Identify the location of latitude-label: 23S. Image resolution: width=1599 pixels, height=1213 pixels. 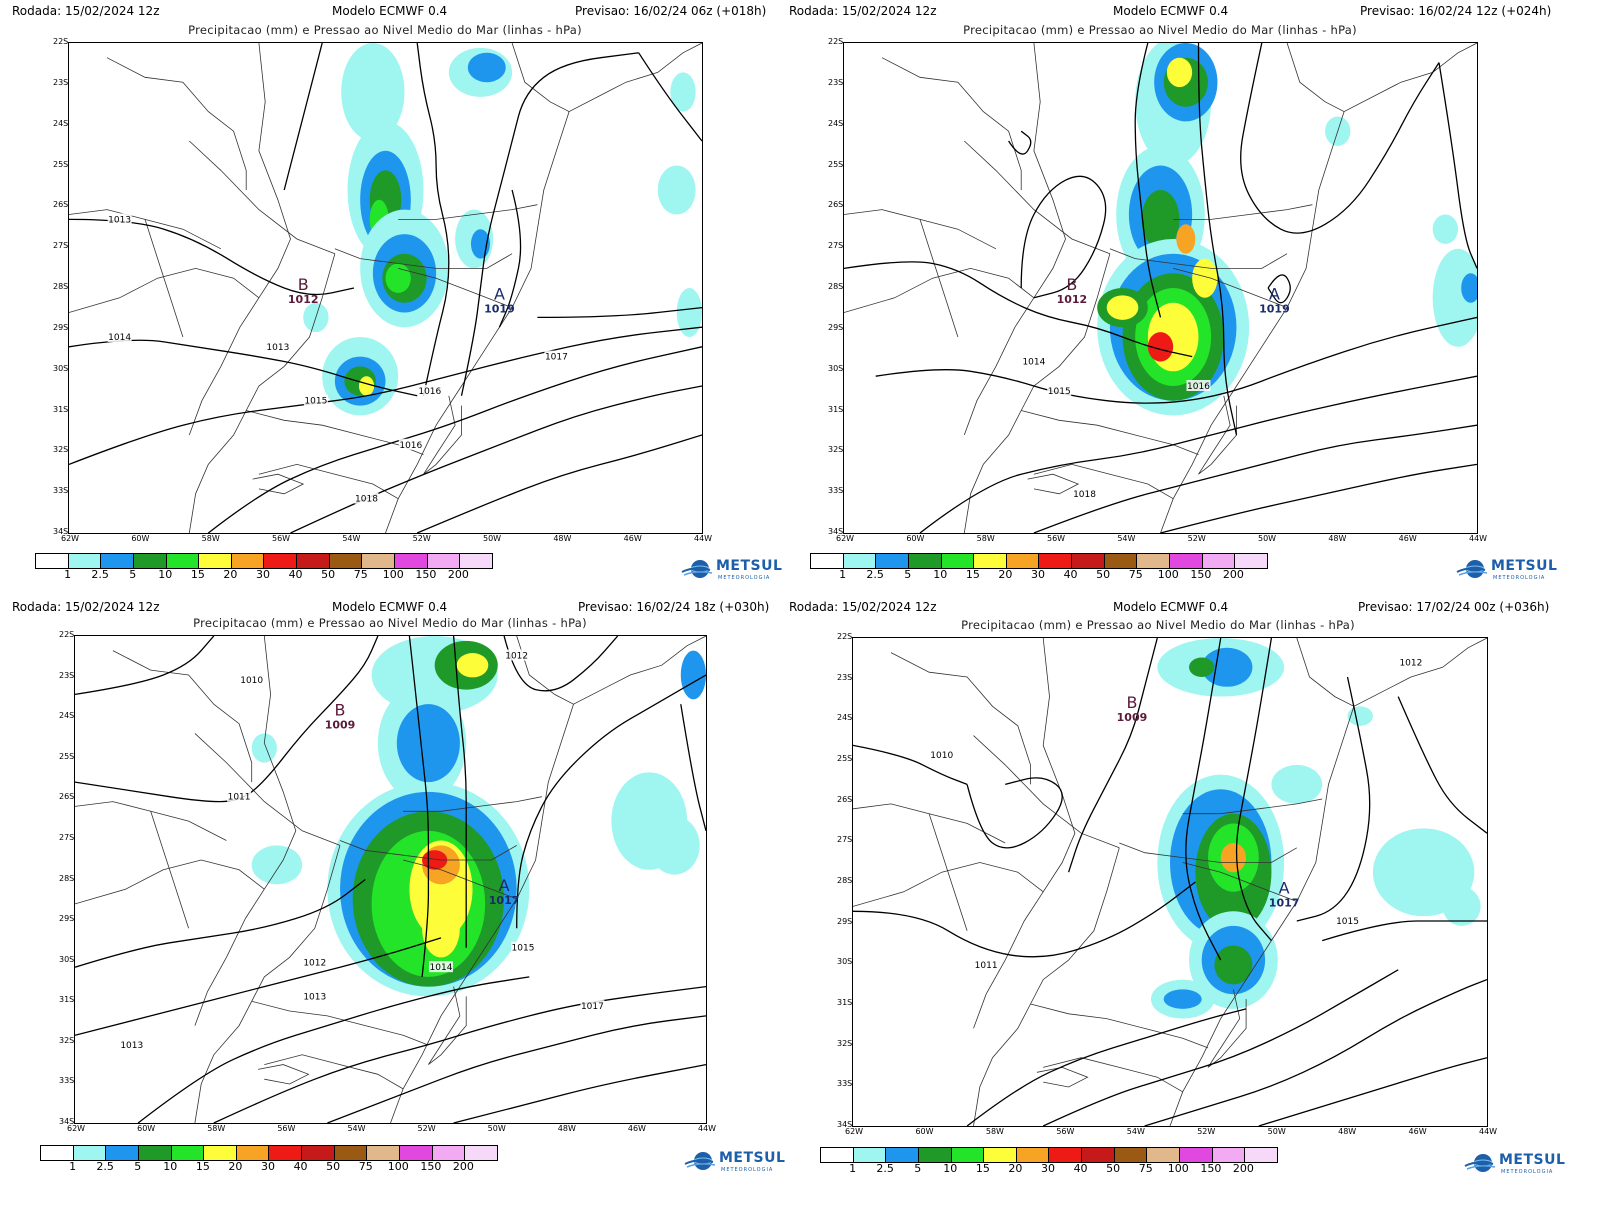
(836, 82).